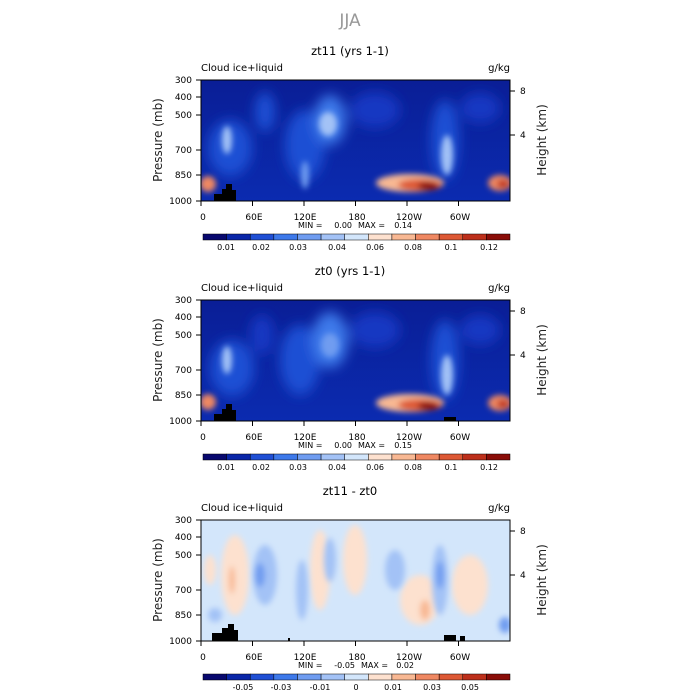 This screenshot has width=700, height=700. I want to click on colorbar-labels: 0.01 0.02 0.03 0.04 0.06 0.08 0.1 0.12, so click(357, 467).